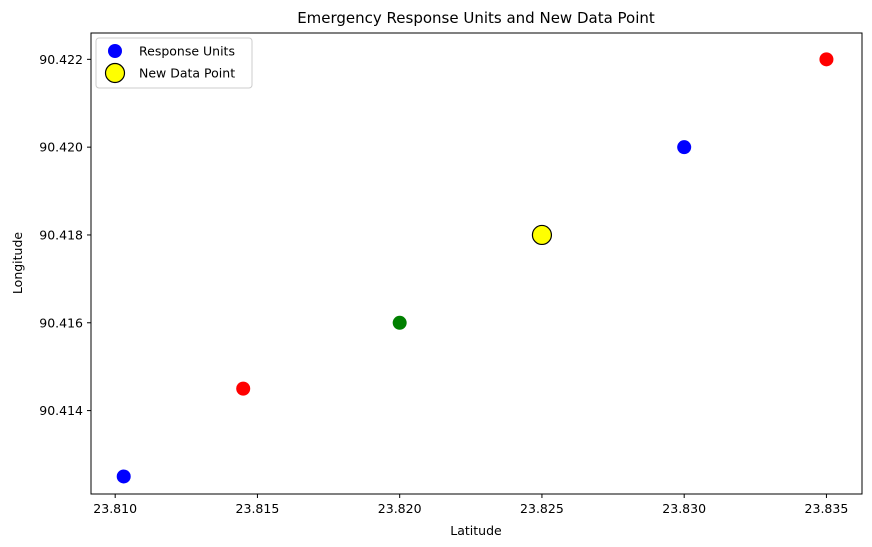 The image size is (872, 547). I want to click on y-tick-label: 90.414, so click(61, 410).